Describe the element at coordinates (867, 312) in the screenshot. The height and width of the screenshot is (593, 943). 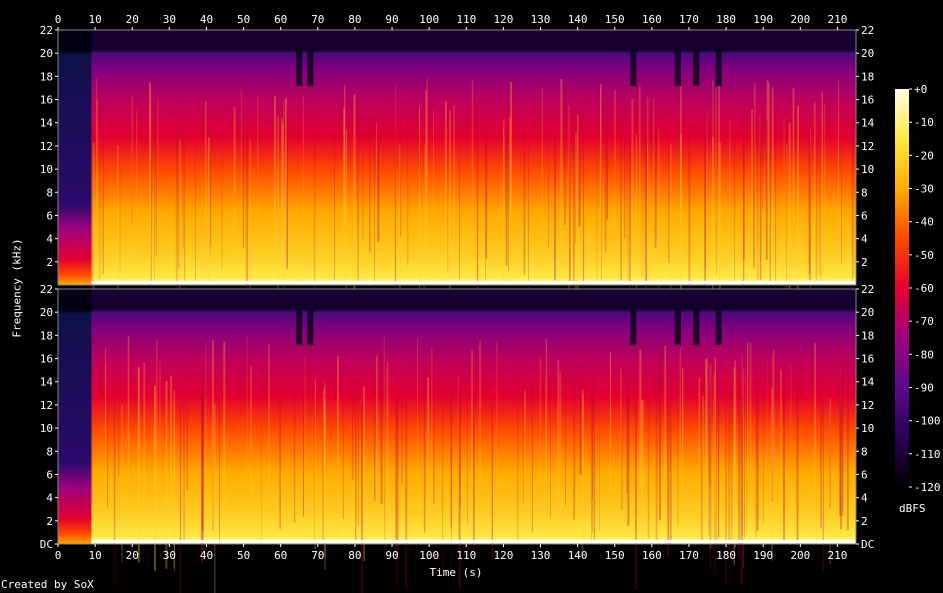
I see `y-tick-label-right: 20` at that location.